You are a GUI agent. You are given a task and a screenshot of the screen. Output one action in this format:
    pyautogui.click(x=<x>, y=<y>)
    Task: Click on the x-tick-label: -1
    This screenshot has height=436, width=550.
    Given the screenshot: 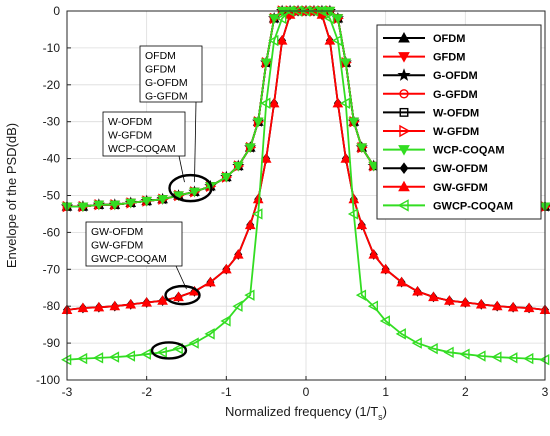 What is the action you would take?
    pyautogui.click(x=226, y=392)
    